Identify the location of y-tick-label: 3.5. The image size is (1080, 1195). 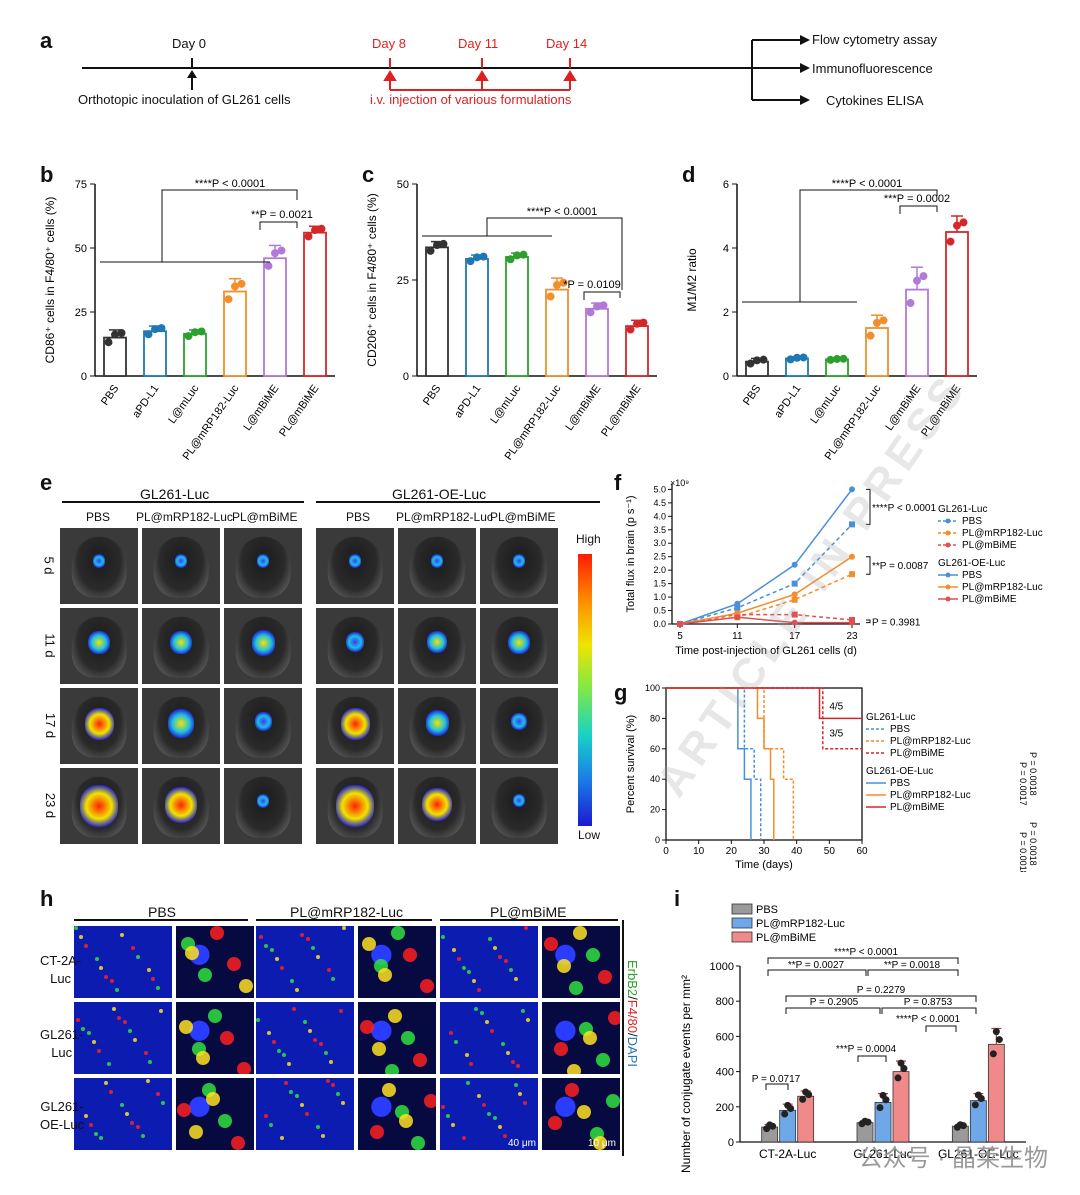
(659, 530).